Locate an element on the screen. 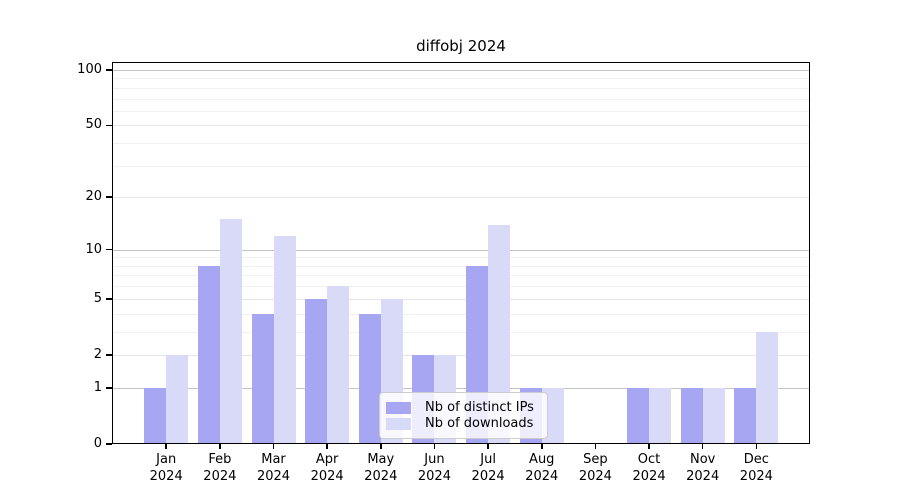 This screenshot has width=900, height=500. bar-ips-nov is located at coordinates (691, 415).